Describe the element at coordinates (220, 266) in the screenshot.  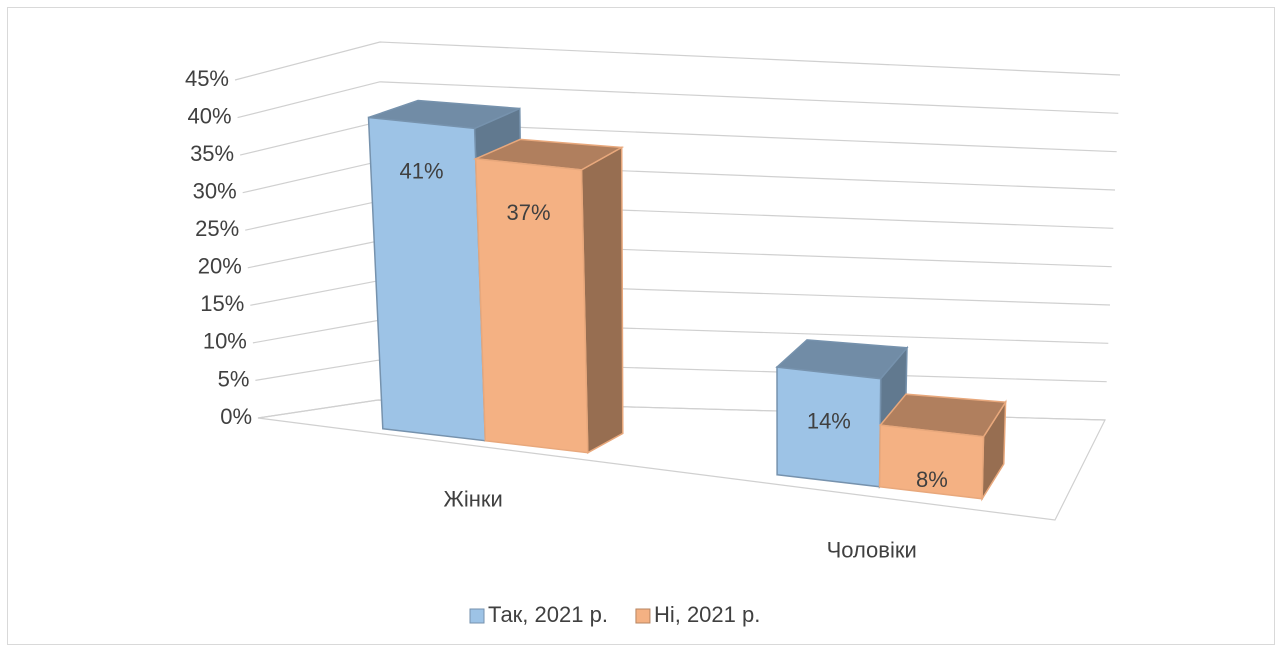
I see `y-tick-label: 20%` at that location.